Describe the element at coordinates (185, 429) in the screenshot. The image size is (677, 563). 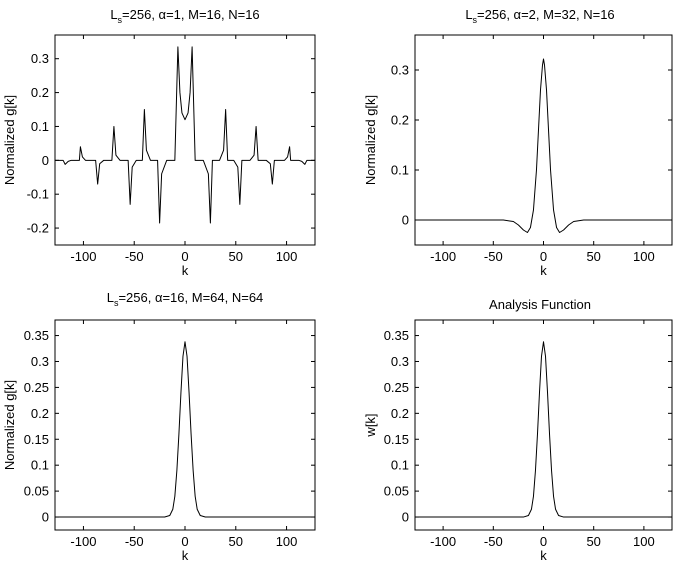
I see `panel-3-series-line` at that location.